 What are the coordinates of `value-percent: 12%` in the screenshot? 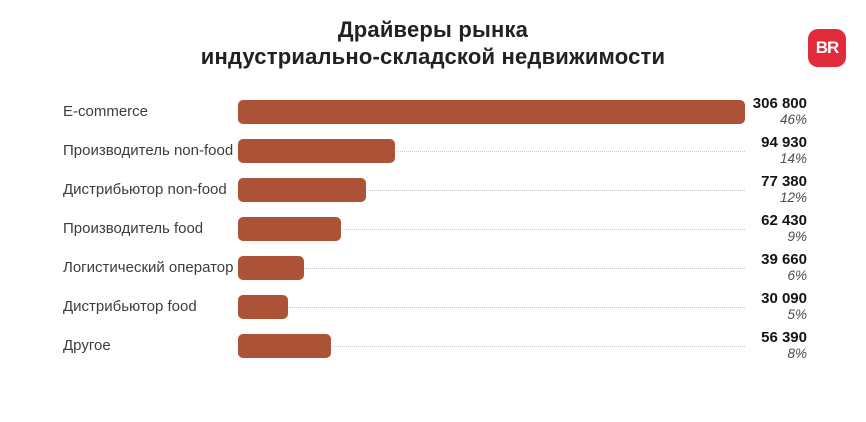 It's located at (793, 197).